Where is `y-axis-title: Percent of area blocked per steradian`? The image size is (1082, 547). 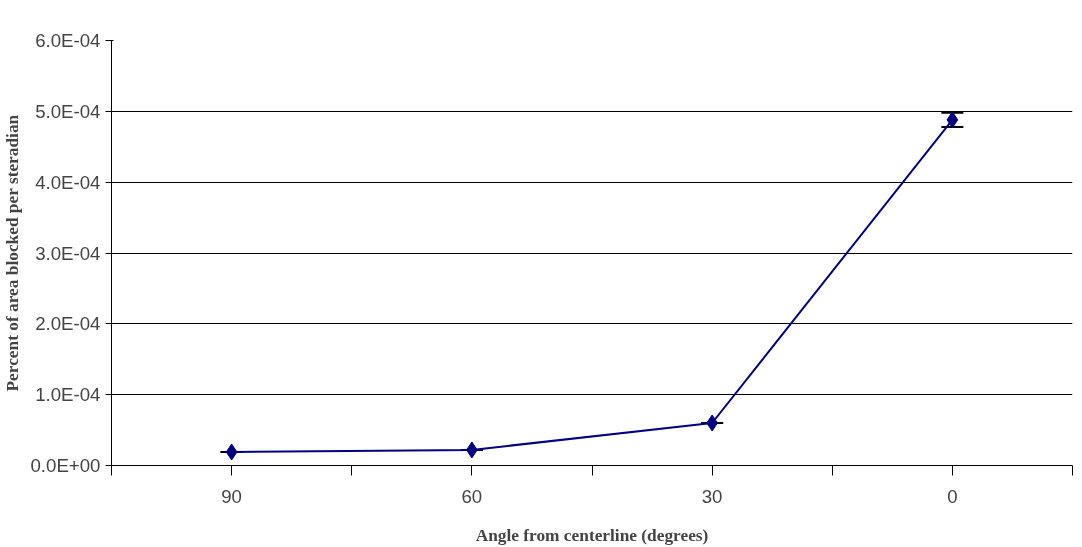
y-axis-title: Percent of area blocked per steradian is located at coordinates (13, 253).